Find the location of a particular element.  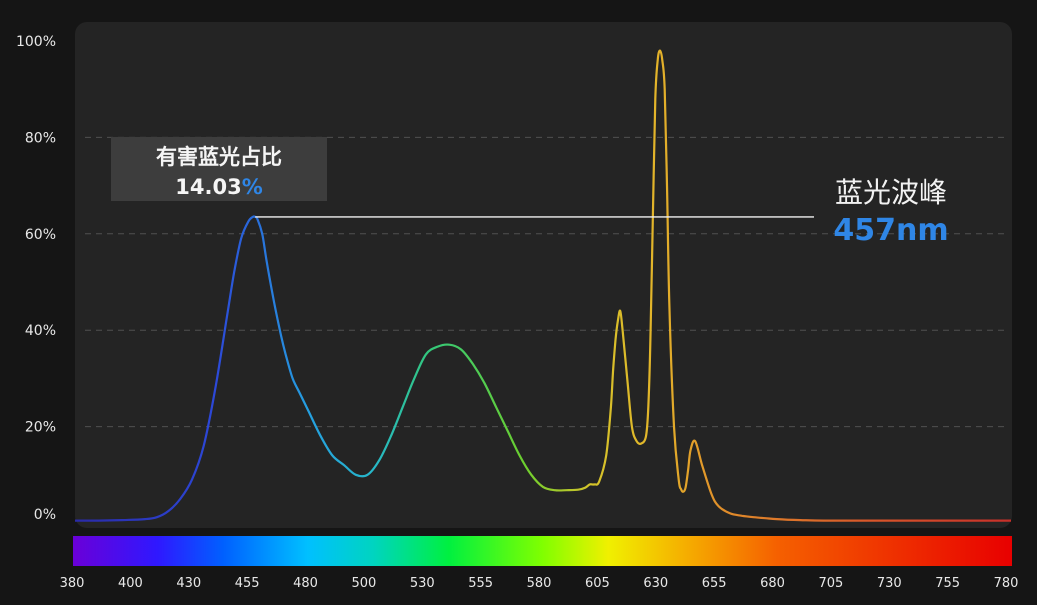

harmful-blue-value: 14.03% is located at coordinates (218, 187).